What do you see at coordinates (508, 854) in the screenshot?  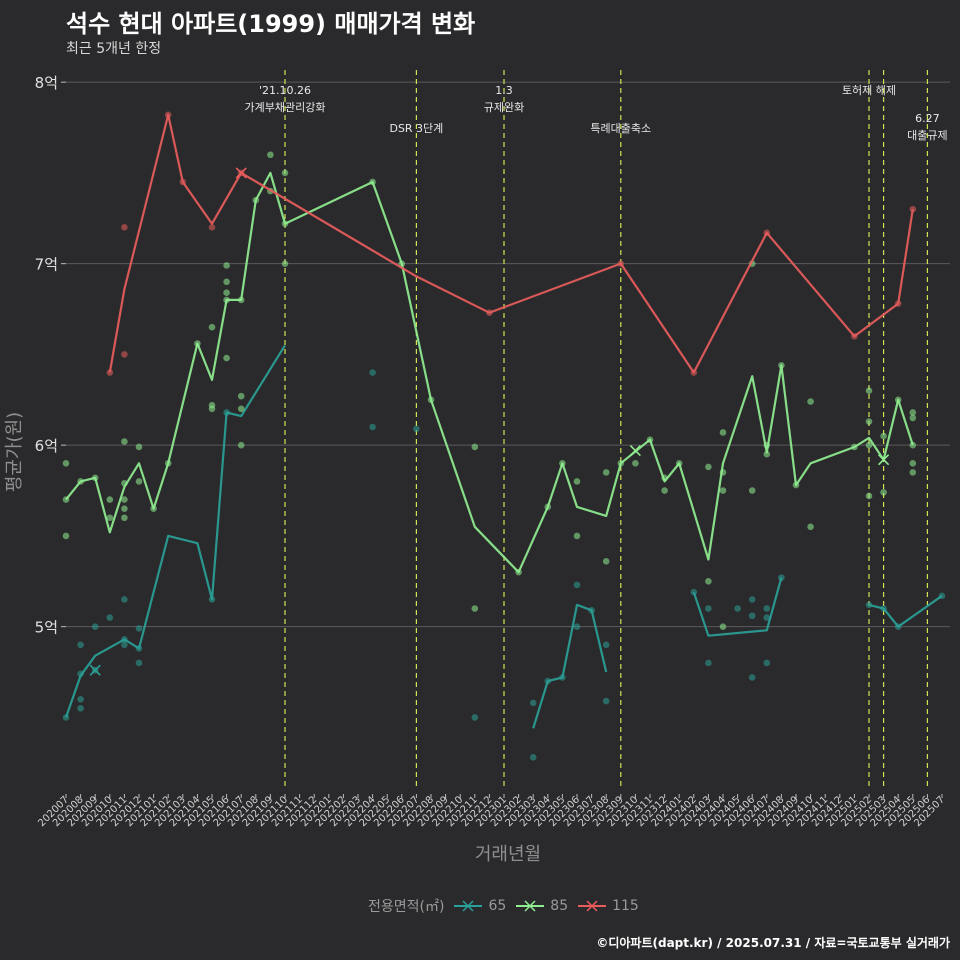 I see `x-axis-label: 거래년월` at bounding box center [508, 854].